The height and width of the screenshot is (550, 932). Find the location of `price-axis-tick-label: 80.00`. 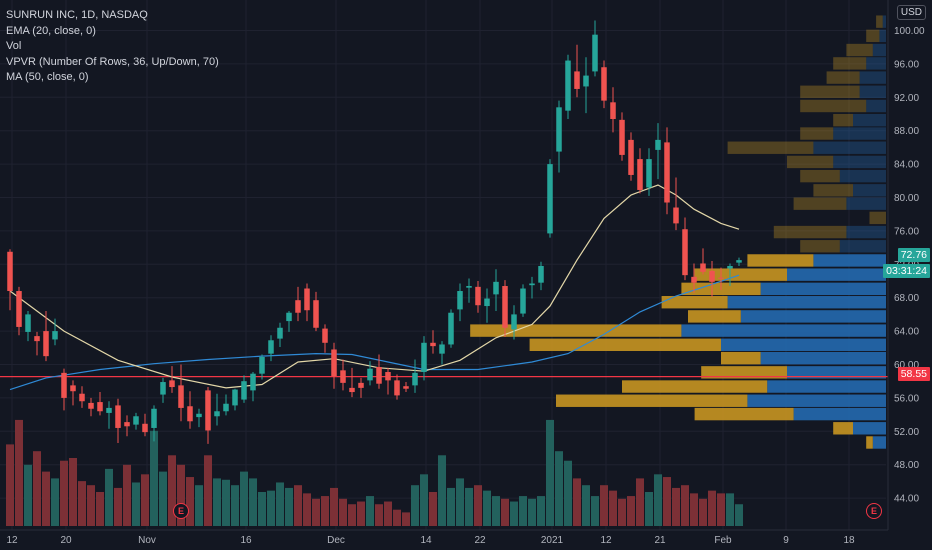

price-axis-tick-label: 80.00 is located at coordinates (906, 198).